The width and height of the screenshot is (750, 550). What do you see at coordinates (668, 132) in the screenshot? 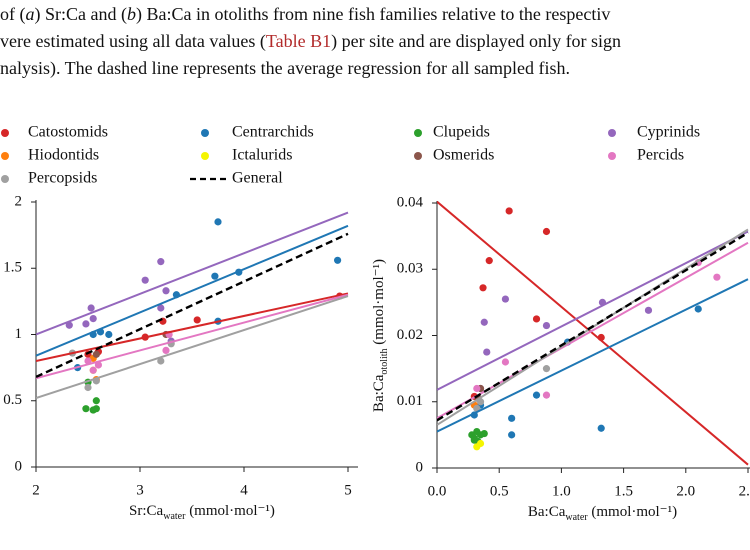
I see `legend-label: Cyprinids` at bounding box center [668, 132].